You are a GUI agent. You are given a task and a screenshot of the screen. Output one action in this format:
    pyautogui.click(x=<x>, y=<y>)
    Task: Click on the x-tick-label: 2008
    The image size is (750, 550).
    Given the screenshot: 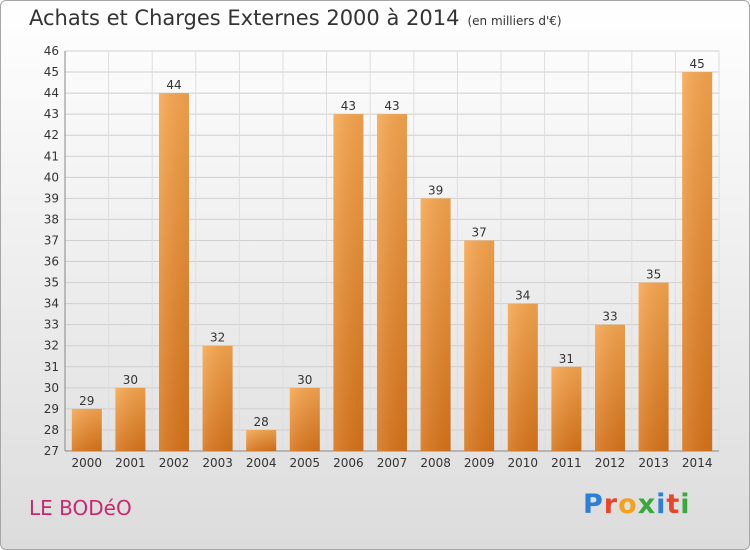 What is the action you would take?
    pyautogui.click(x=435, y=463)
    